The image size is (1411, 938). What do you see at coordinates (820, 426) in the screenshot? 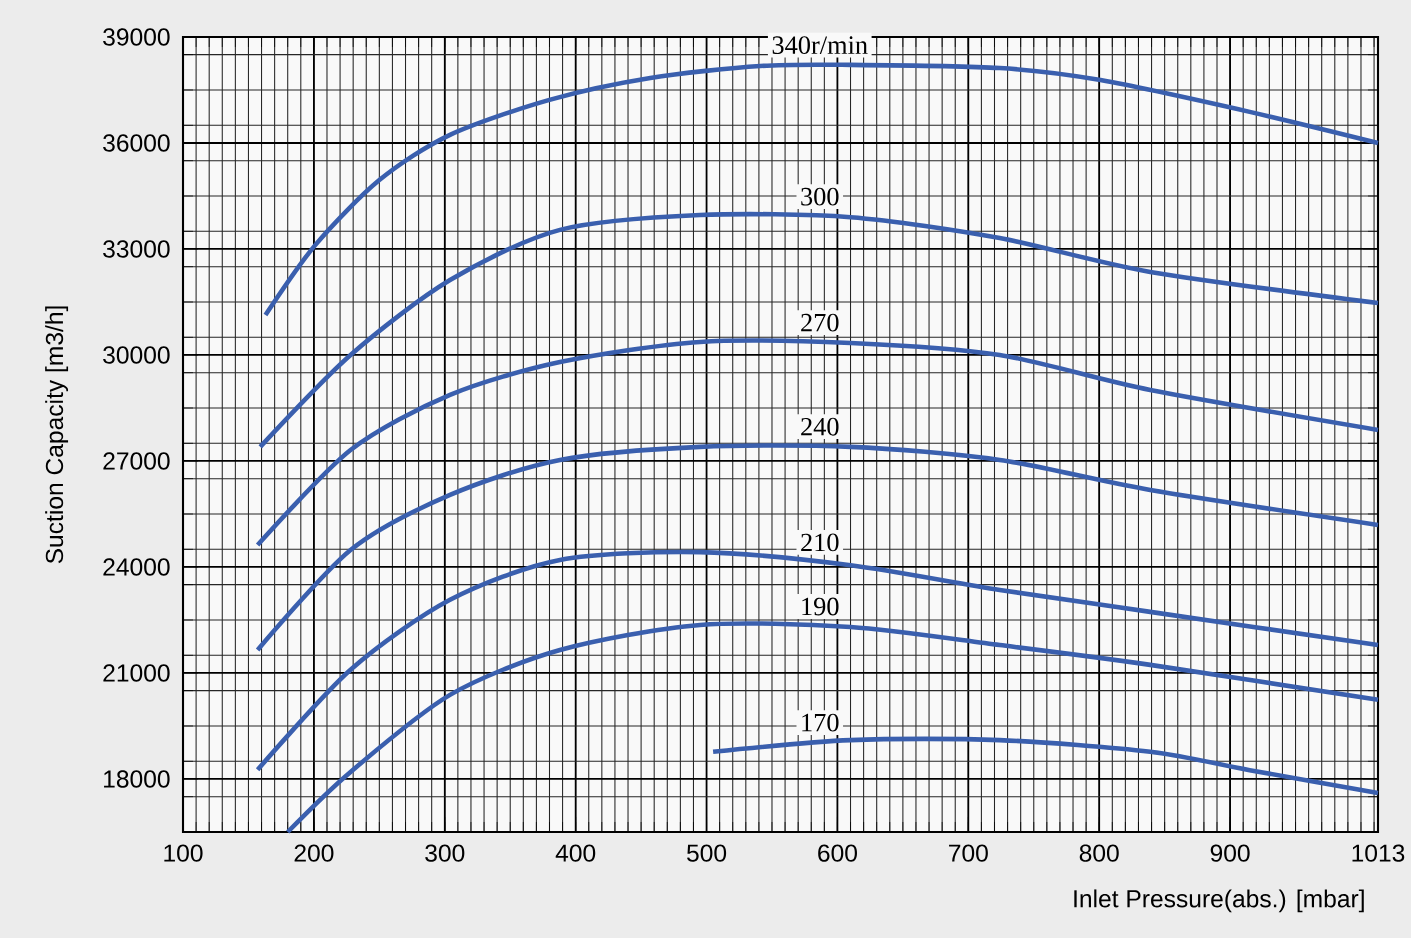
I see `series-label: 240` at bounding box center [820, 426].